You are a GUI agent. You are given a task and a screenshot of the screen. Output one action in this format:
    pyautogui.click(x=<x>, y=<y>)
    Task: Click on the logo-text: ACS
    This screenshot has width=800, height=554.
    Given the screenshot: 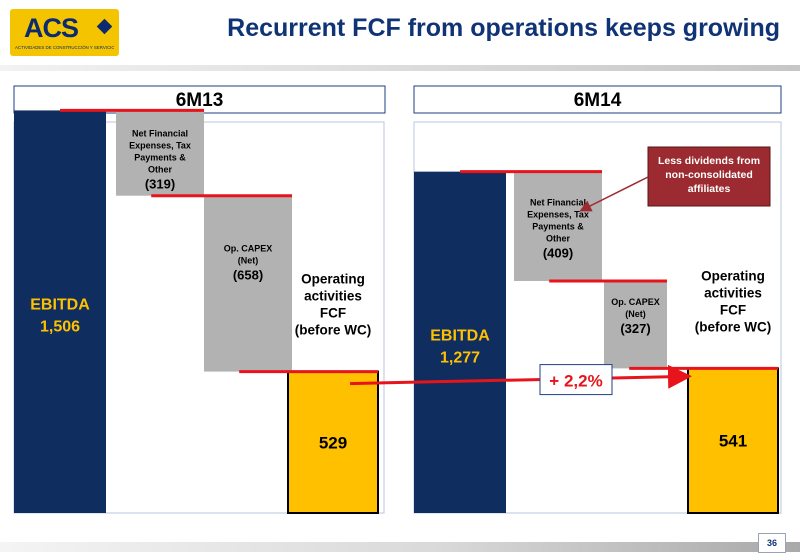 What is the action you would take?
    pyautogui.click(x=51, y=28)
    